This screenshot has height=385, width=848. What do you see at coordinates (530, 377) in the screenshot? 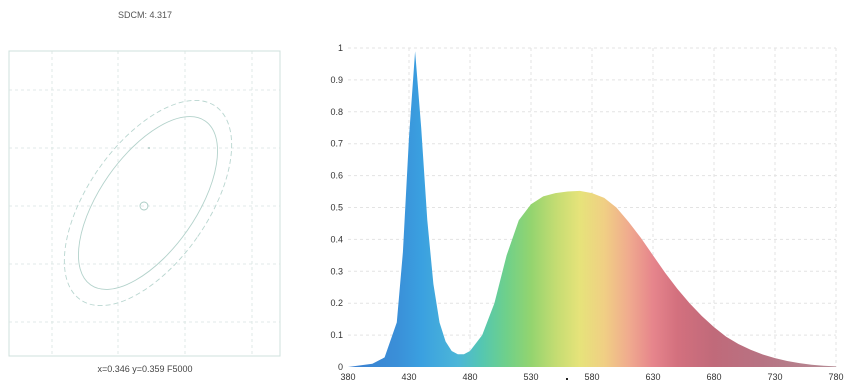
I see `x-tick-label: 530` at bounding box center [530, 377].